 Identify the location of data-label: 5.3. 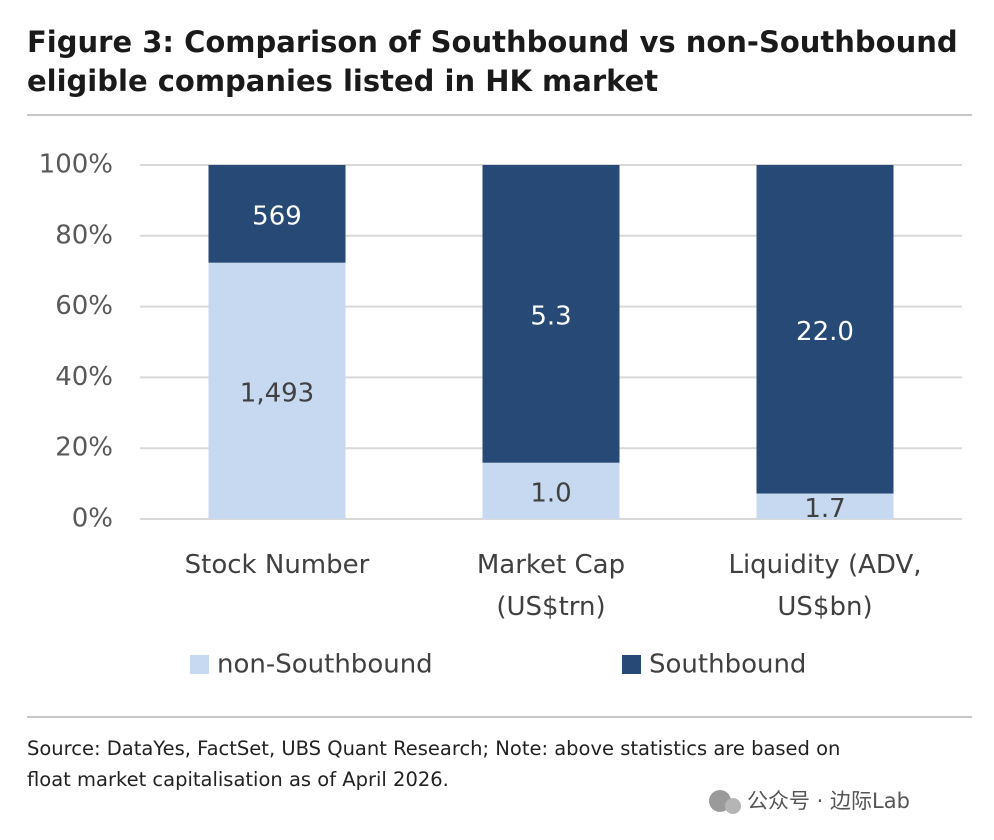
(550, 316).